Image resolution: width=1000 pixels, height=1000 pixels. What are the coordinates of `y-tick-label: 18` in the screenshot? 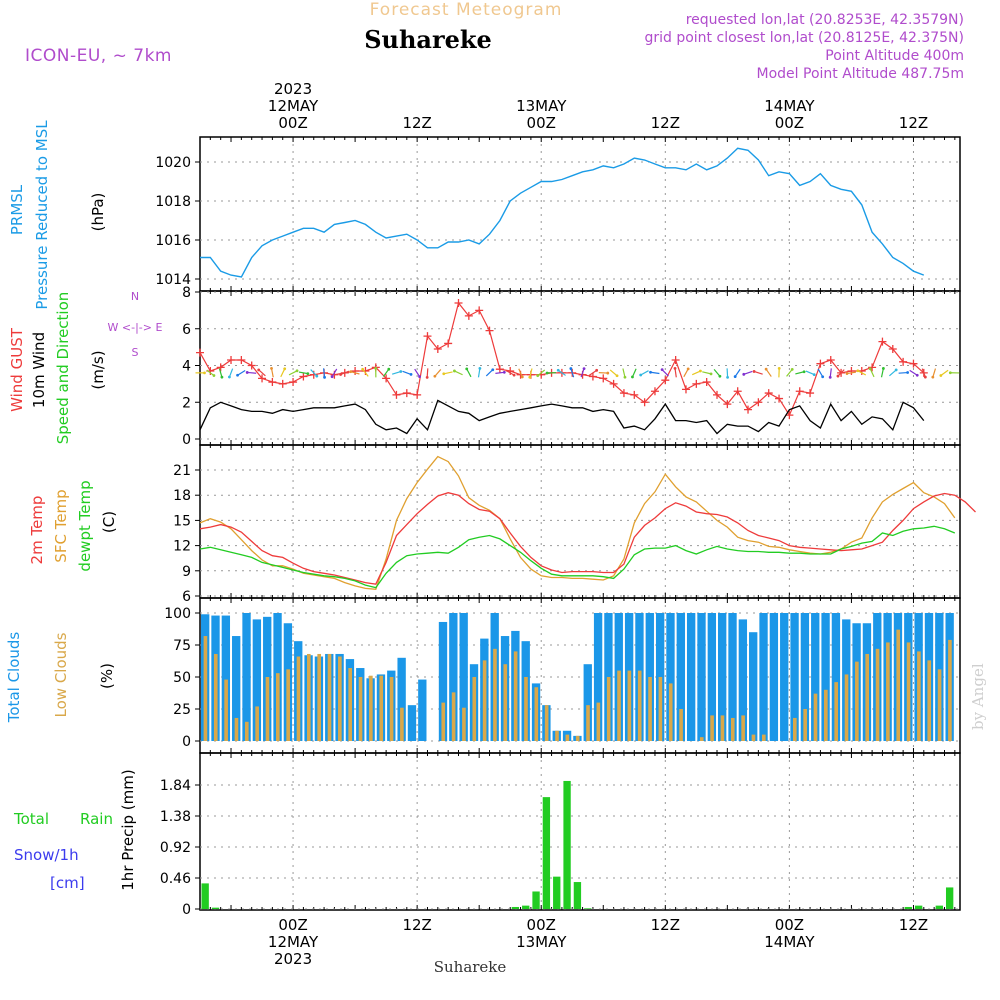 It's located at (182, 496).